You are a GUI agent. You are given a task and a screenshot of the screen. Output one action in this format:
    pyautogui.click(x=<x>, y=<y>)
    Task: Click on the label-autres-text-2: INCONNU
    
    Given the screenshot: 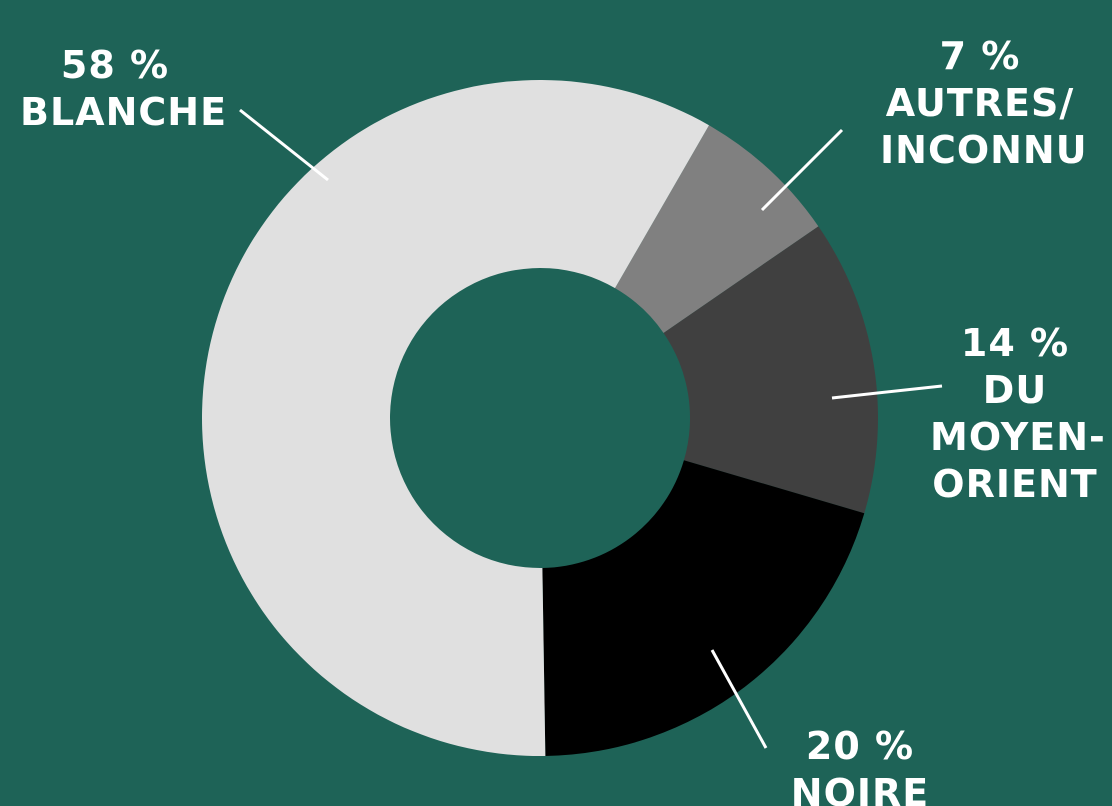 What is the action you would take?
    pyautogui.click(x=984, y=150)
    